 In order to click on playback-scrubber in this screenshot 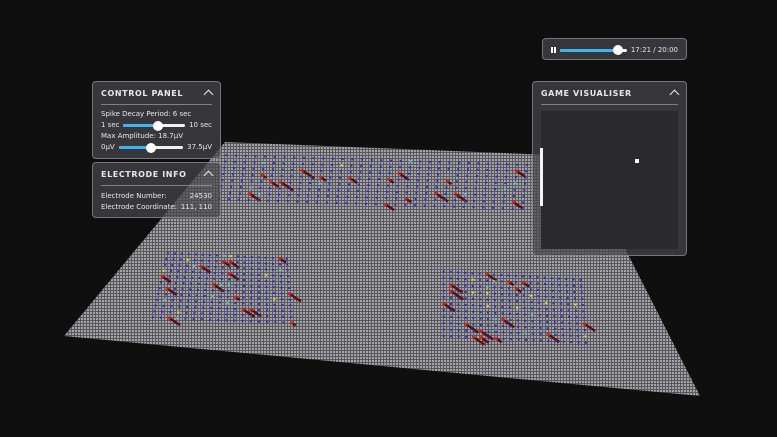, I will do `click(593, 50)`.